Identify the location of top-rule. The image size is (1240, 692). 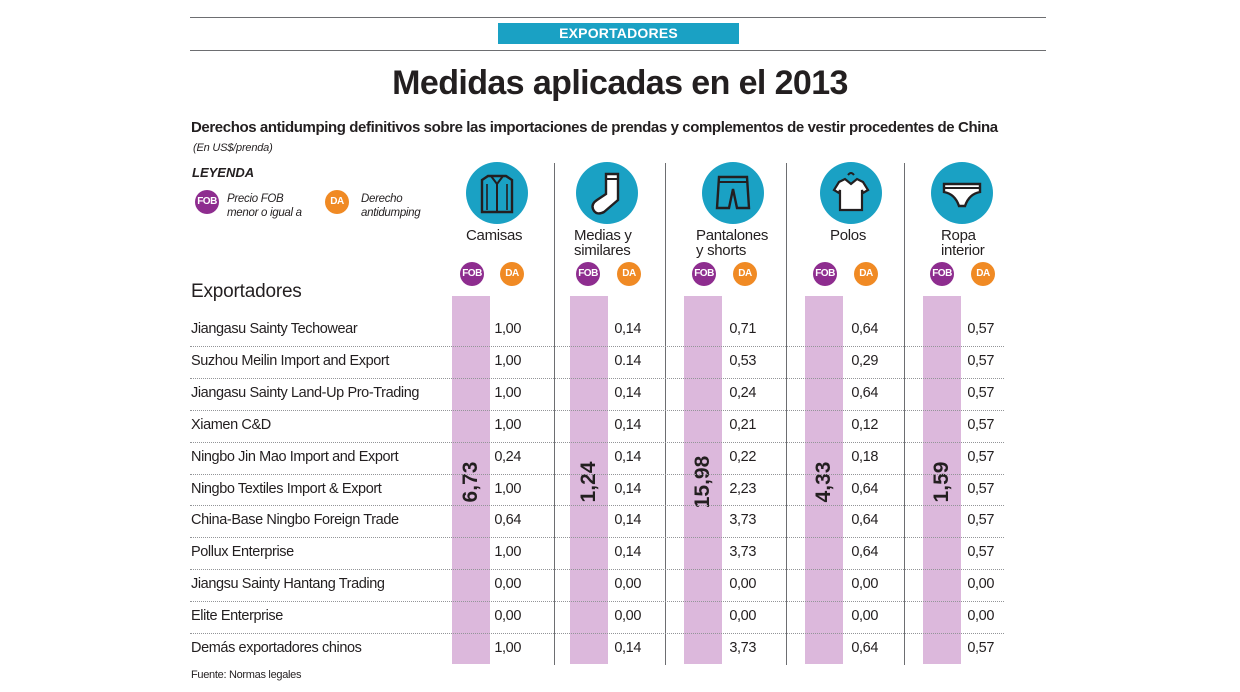
(618, 17).